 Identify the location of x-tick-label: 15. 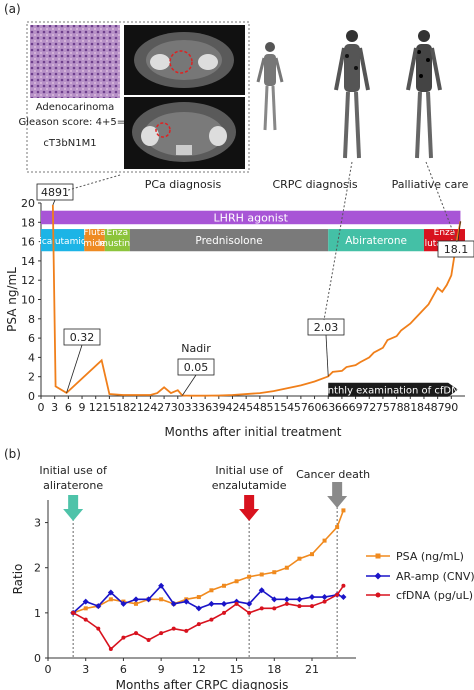
(237, 669).